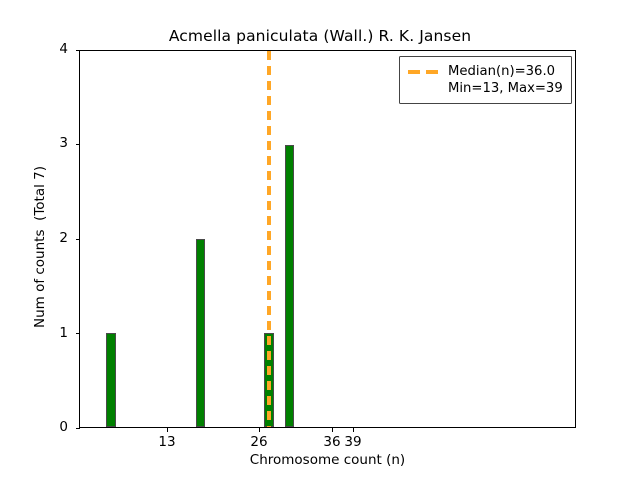 This screenshot has height=480, width=640. Describe the element at coordinates (327, 460) in the screenshot. I see `x-axis-label: Chromosome count (n)` at that location.